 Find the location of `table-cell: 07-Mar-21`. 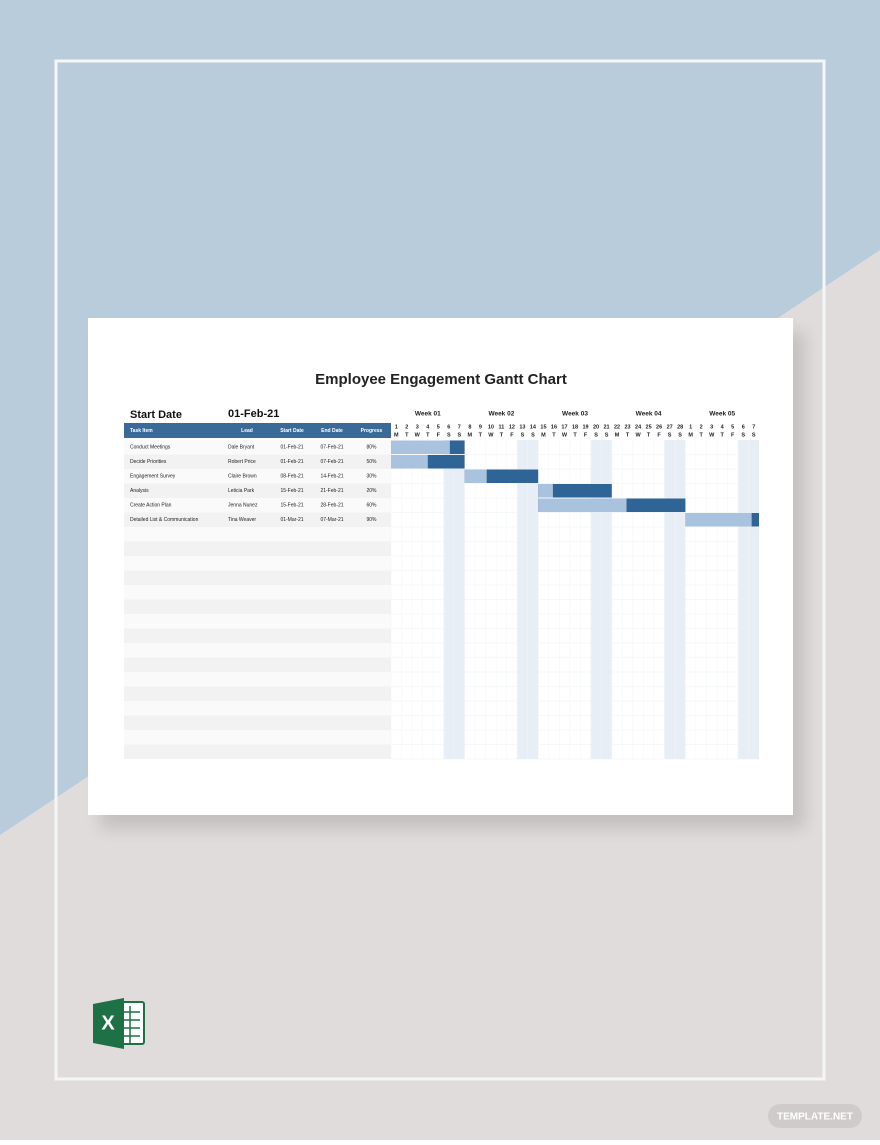

table-cell: 07-Mar-21 is located at coordinates (331, 520).